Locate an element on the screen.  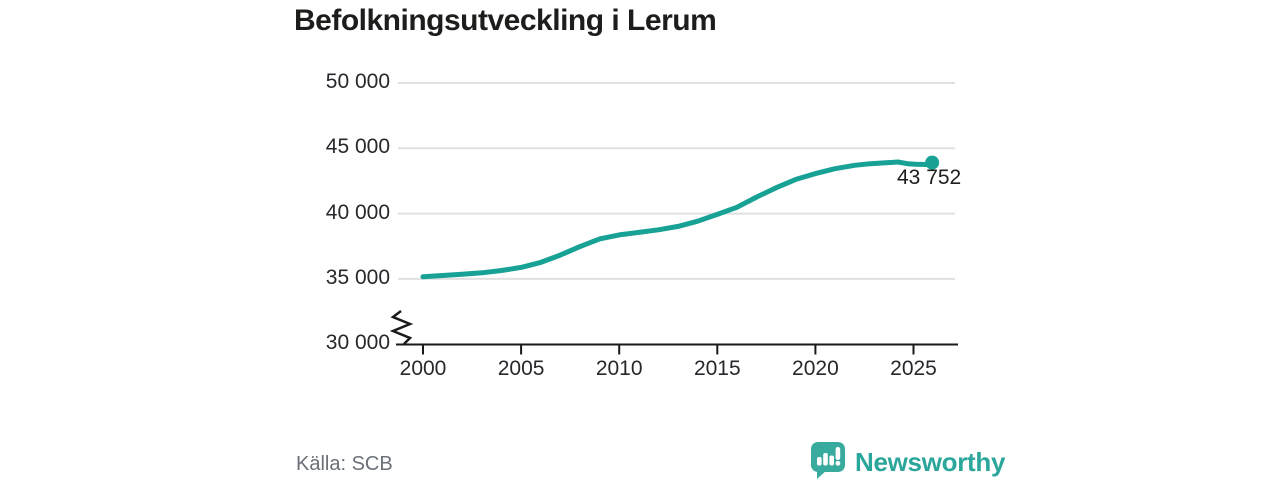
source-note: Källa: SCB is located at coordinates (344, 464).